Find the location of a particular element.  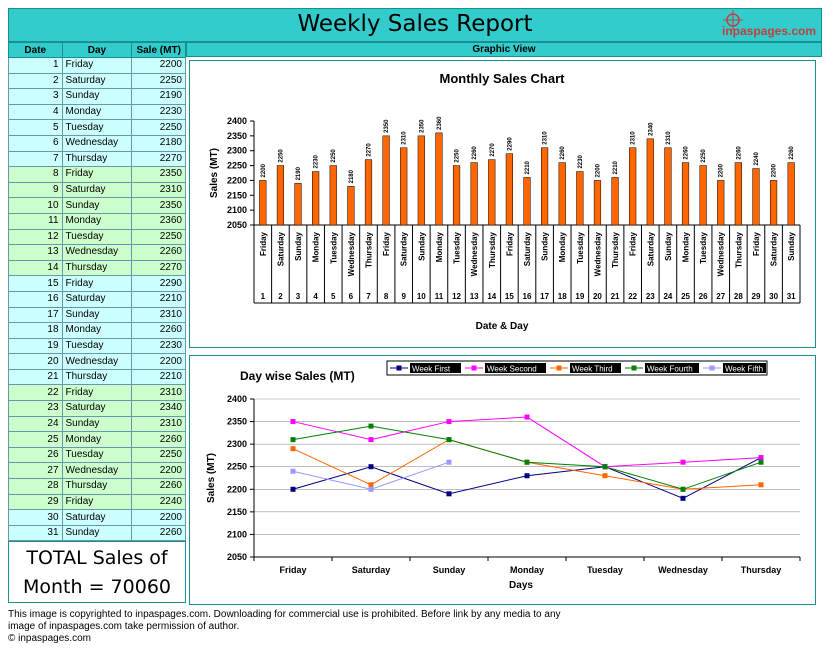

table-row: 22 Friday 2310 is located at coordinates (97, 393).